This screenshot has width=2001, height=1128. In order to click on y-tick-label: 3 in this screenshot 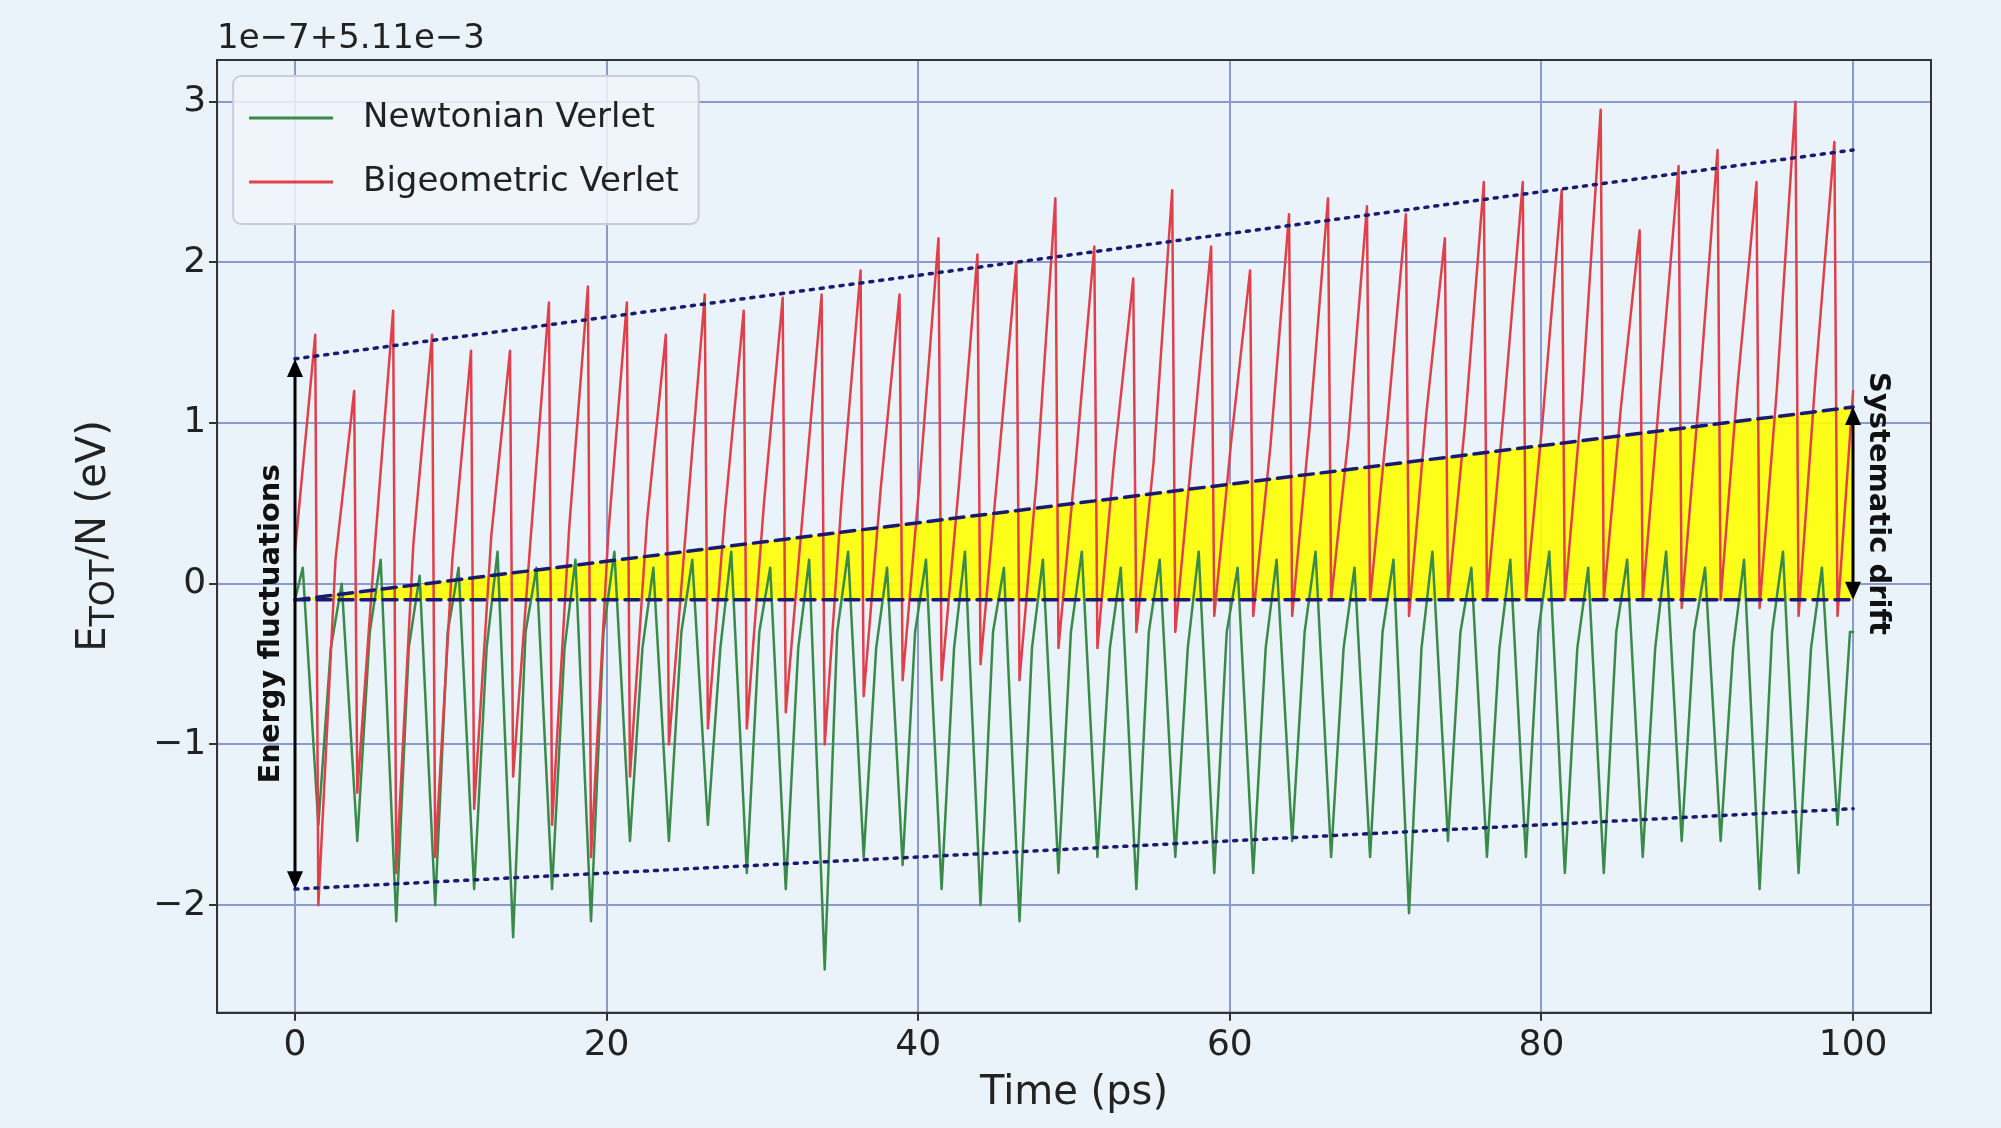, I will do `click(195, 99)`.